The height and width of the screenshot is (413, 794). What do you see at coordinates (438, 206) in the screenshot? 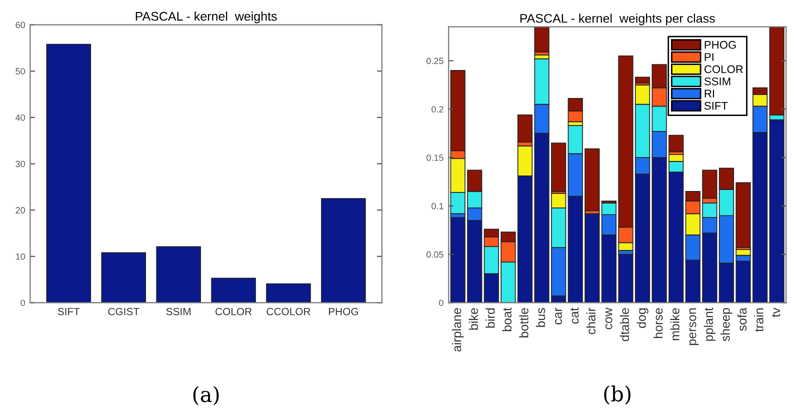
I see `y-tick-label: 0.1` at bounding box center [438, 206].